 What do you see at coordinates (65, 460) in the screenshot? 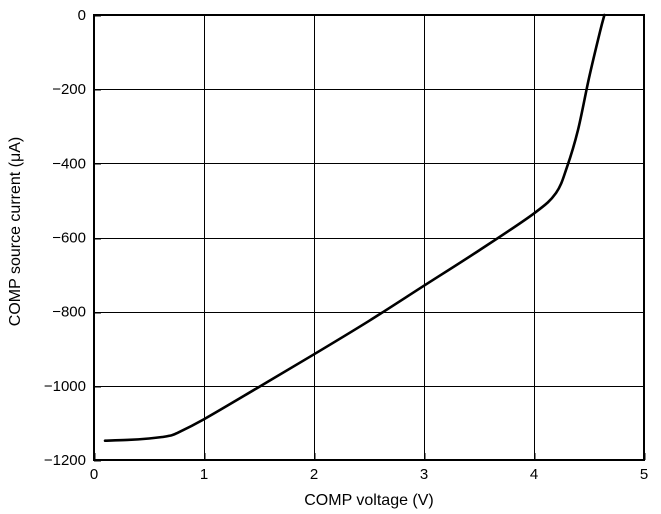
I see `y-tick-label: −1200` at bounding box center [65, 460].